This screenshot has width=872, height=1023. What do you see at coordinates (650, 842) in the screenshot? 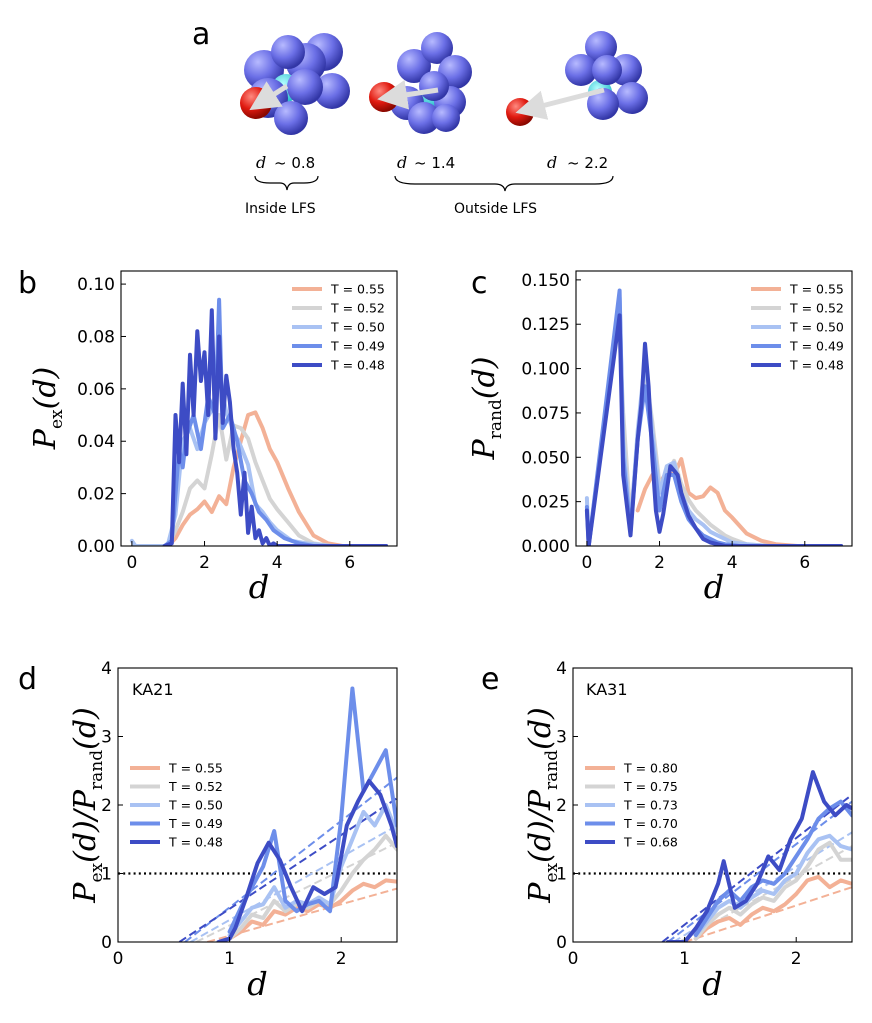
I see `legend-label-5: T = 0.68` at bounding box center [650, 842].